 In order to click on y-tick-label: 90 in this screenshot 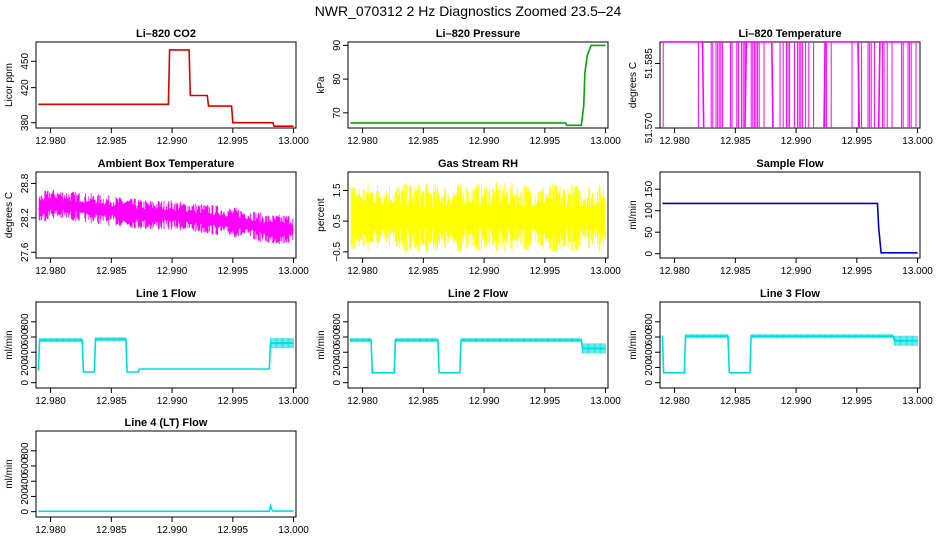, I will do `click(337, 45)`.